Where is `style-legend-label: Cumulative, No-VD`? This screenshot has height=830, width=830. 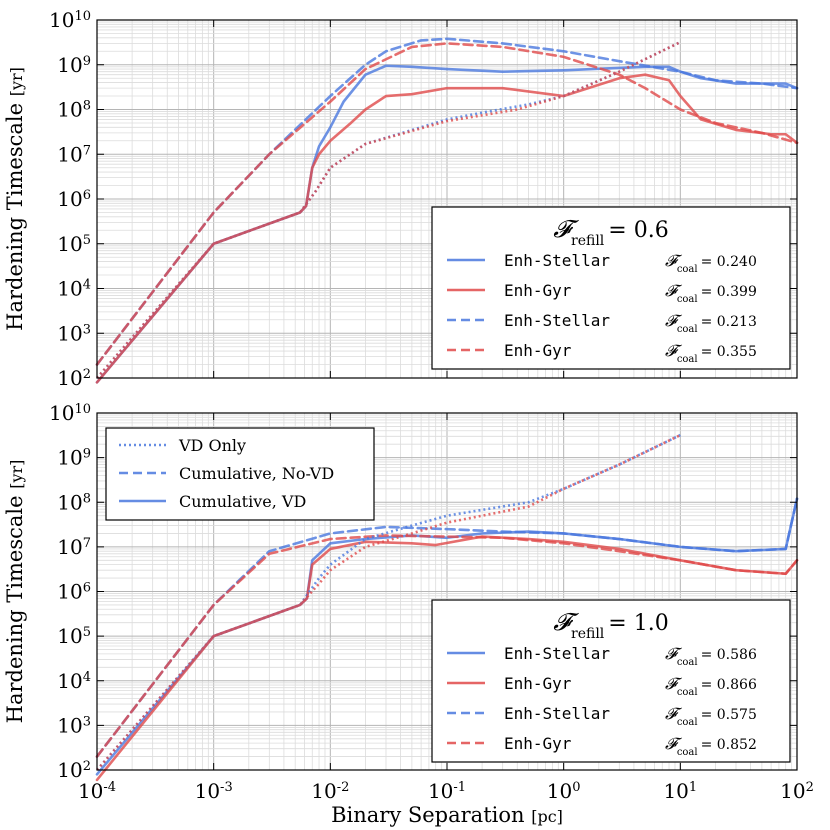
style-legend-label: Cumulative, No-VD is located at coordinates (256, 473).